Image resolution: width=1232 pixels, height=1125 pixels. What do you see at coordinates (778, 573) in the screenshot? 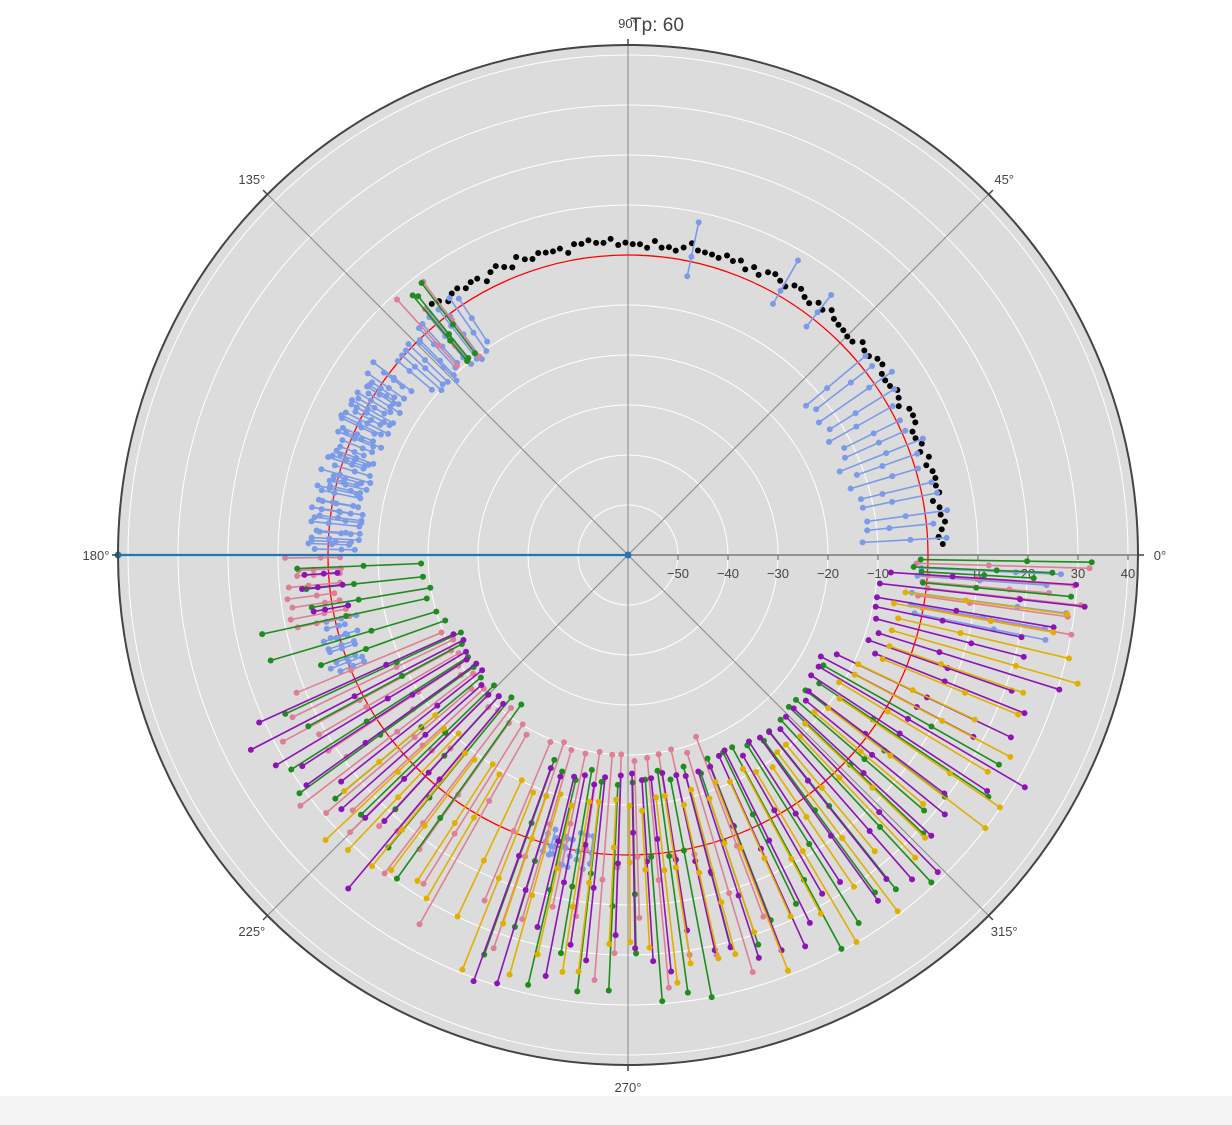
I see `radial-tick-label: −30` at bounding box center [778, 573].